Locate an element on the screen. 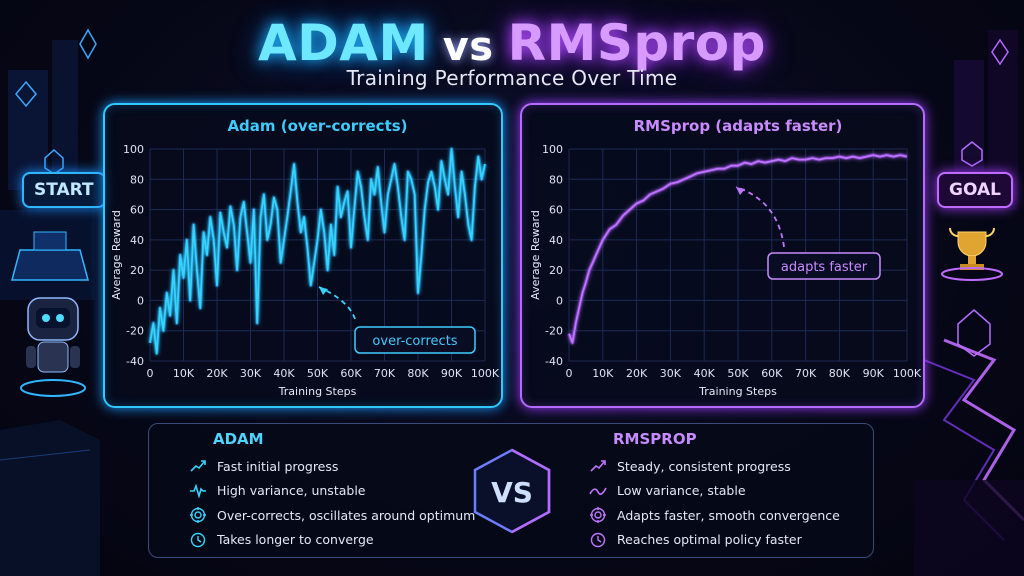 The width and height of the screenshot is (1024, 576). list-item: Reaches optimal policy faster is located at coordinates (713, 540).